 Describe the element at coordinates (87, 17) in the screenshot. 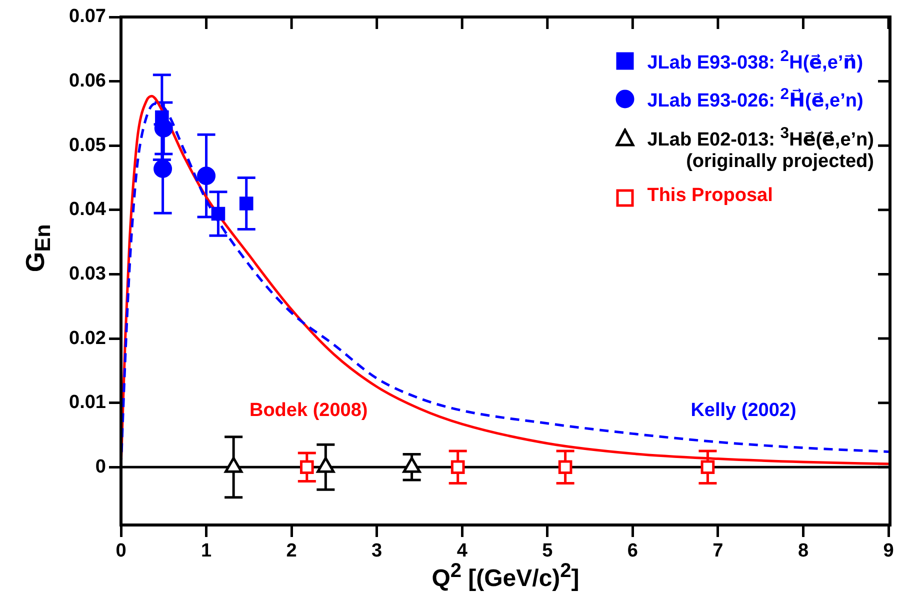

I see `y-tick-label: 0.07` at that location.